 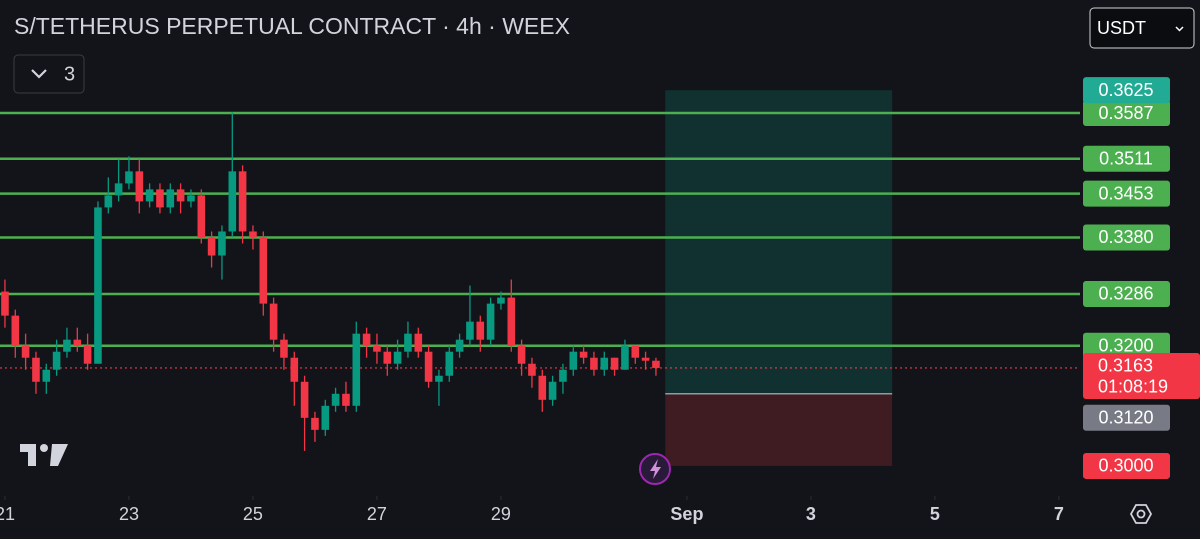 I want to click on x-tick-label: 23, so click(x=129, y=514).